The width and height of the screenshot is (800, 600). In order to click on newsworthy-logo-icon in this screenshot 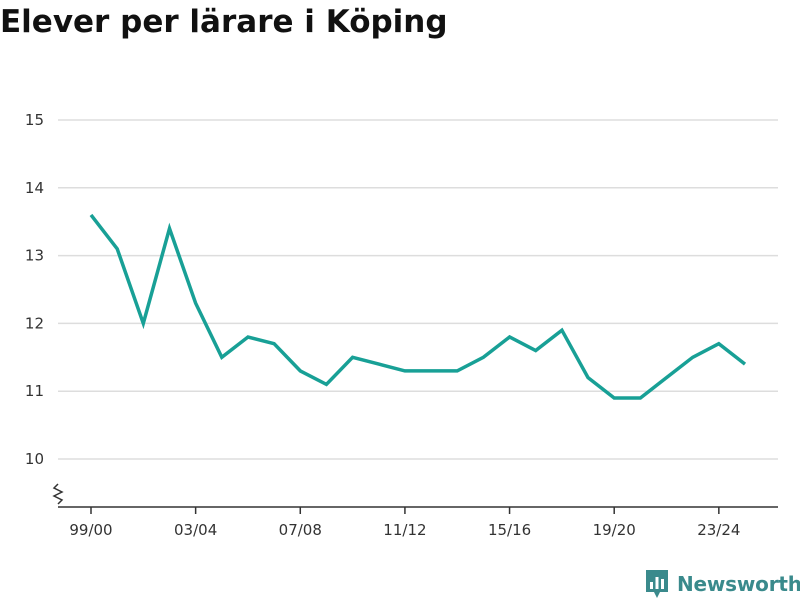, I will do `click(657, 584)`.